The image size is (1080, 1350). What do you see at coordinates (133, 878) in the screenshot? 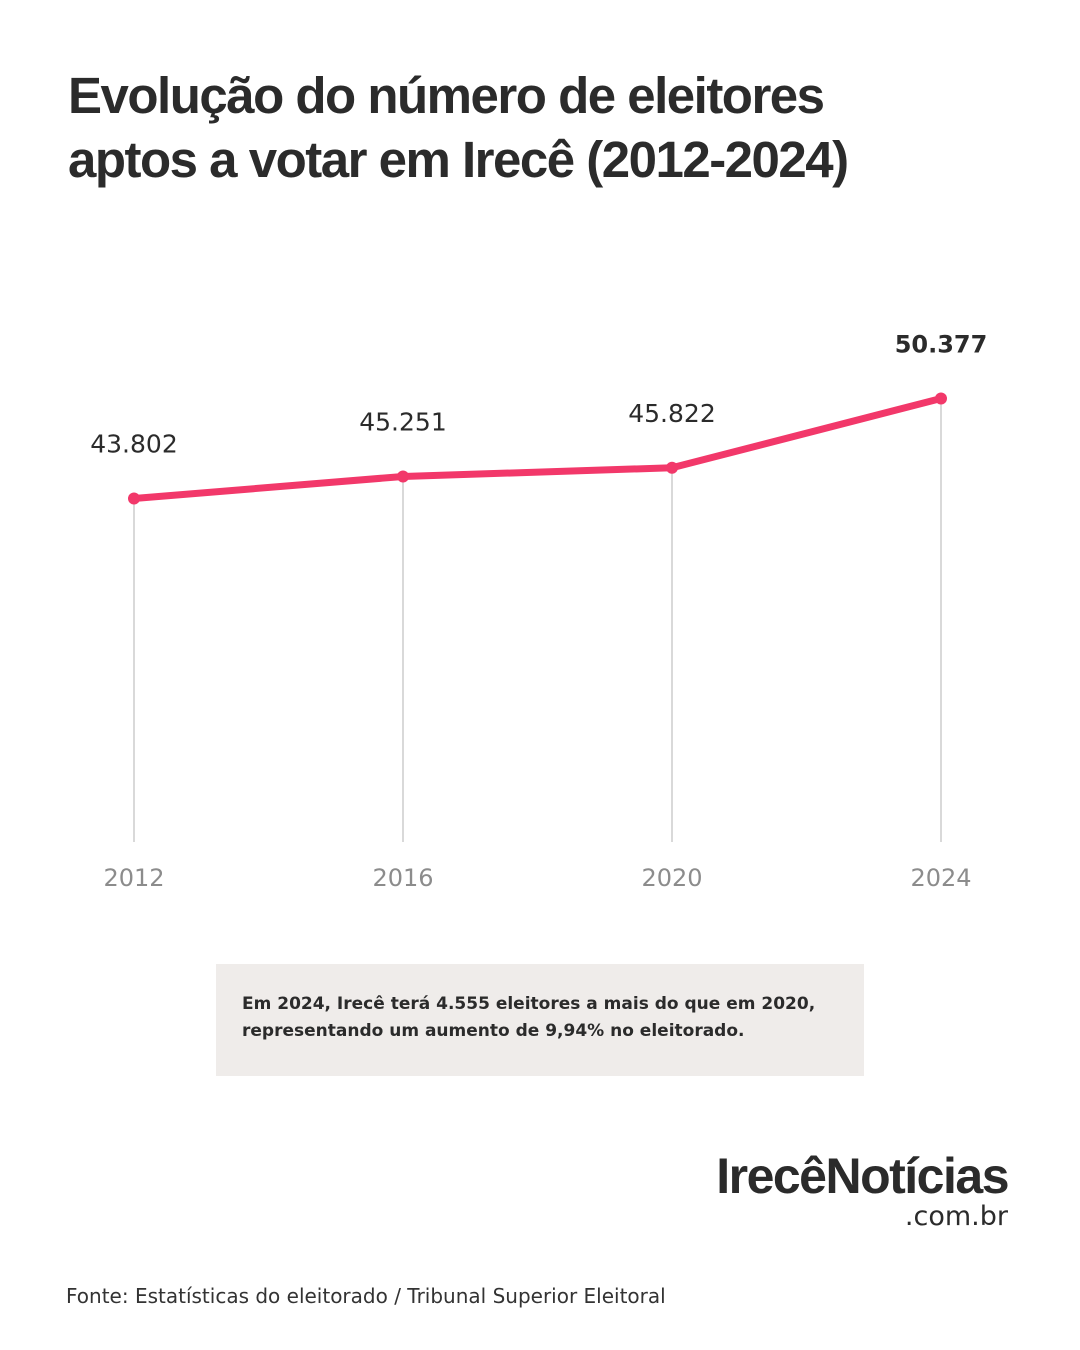
I see `x-tick-label-2012: 2012` at bounding box center [133, 878].